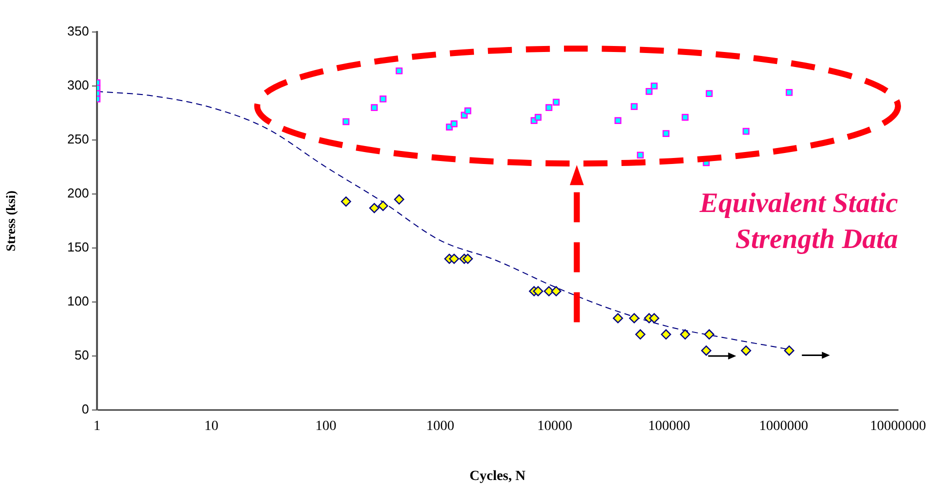 The width and height of the screenshot is (940, 489). I want to click on x-tick-label: 1000000, so click(783, 426).